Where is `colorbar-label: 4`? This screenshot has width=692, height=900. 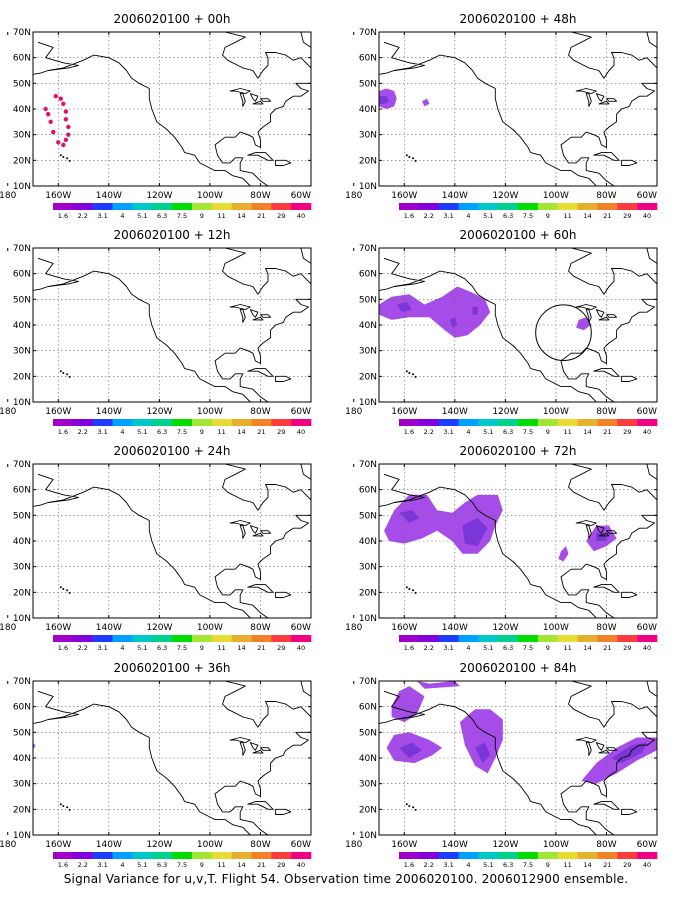
colorbar-label: 4 is located at coordinates (468, 648).